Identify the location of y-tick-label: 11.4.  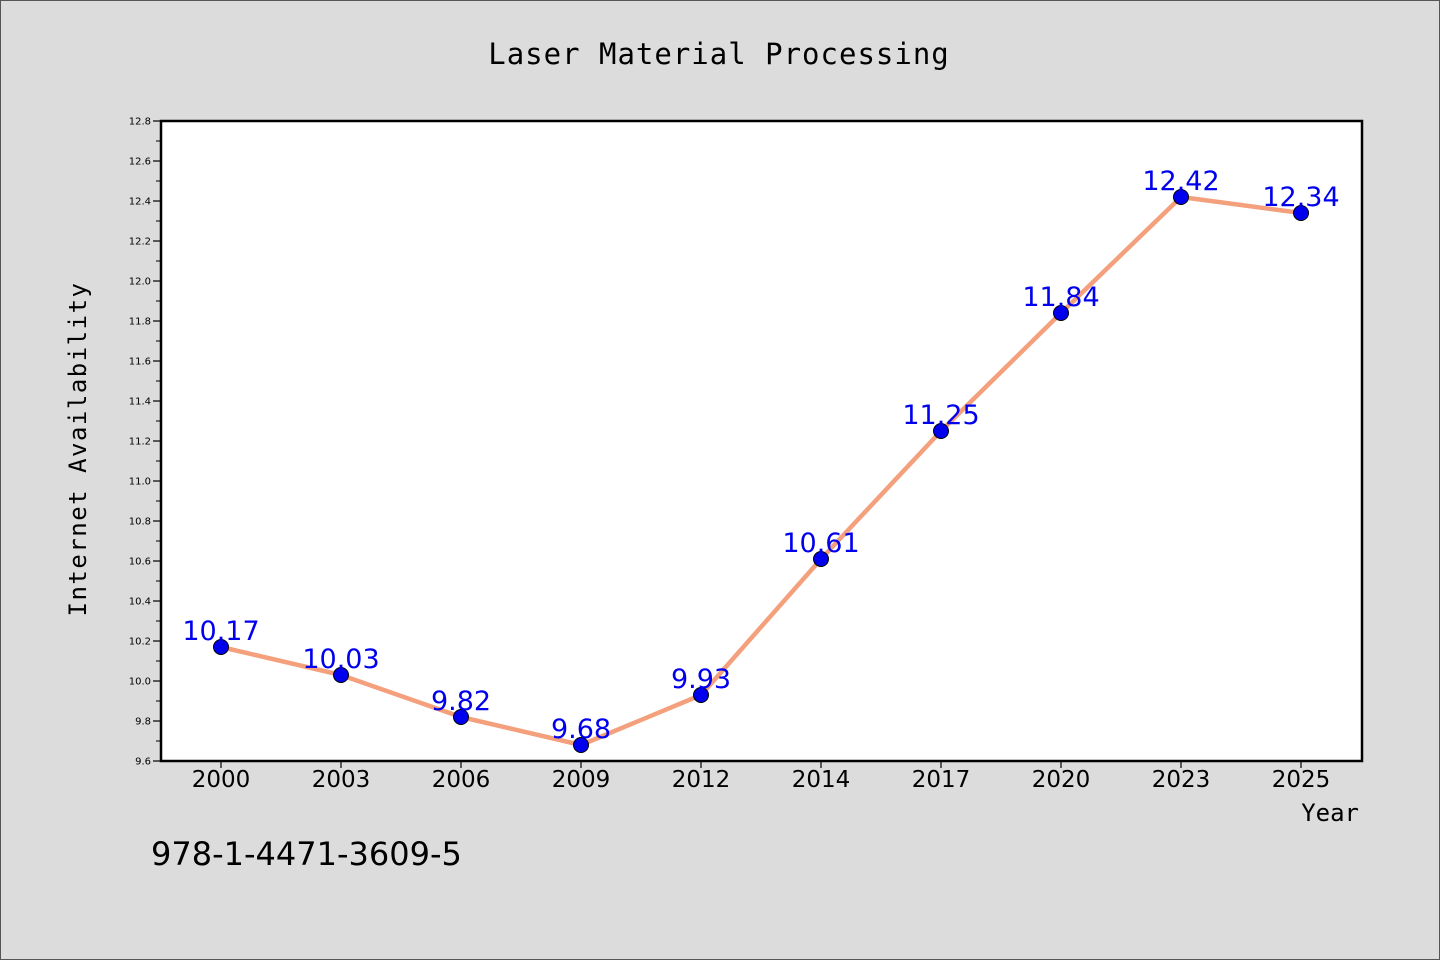
(140, 402).